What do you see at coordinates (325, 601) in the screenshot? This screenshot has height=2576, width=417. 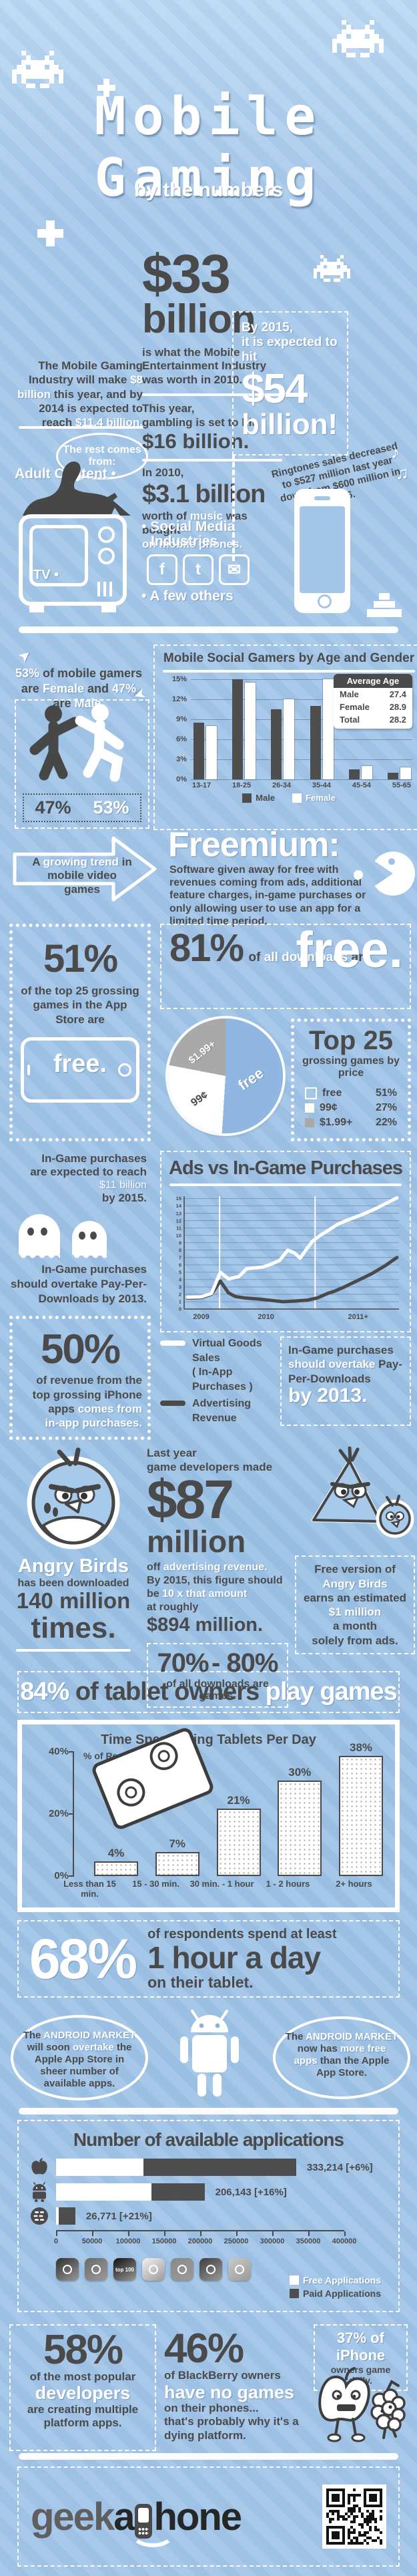 I see `iphone-home-button` at bounding box center [325, 601].